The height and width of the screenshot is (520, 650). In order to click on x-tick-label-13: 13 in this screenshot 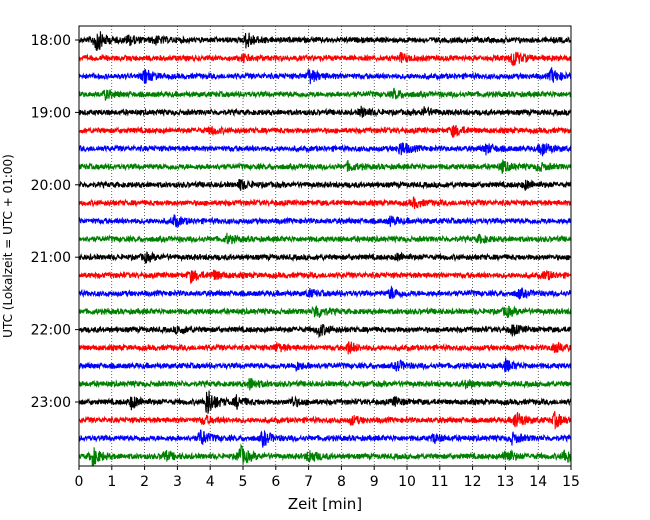, I will do `click(505, 482)`.